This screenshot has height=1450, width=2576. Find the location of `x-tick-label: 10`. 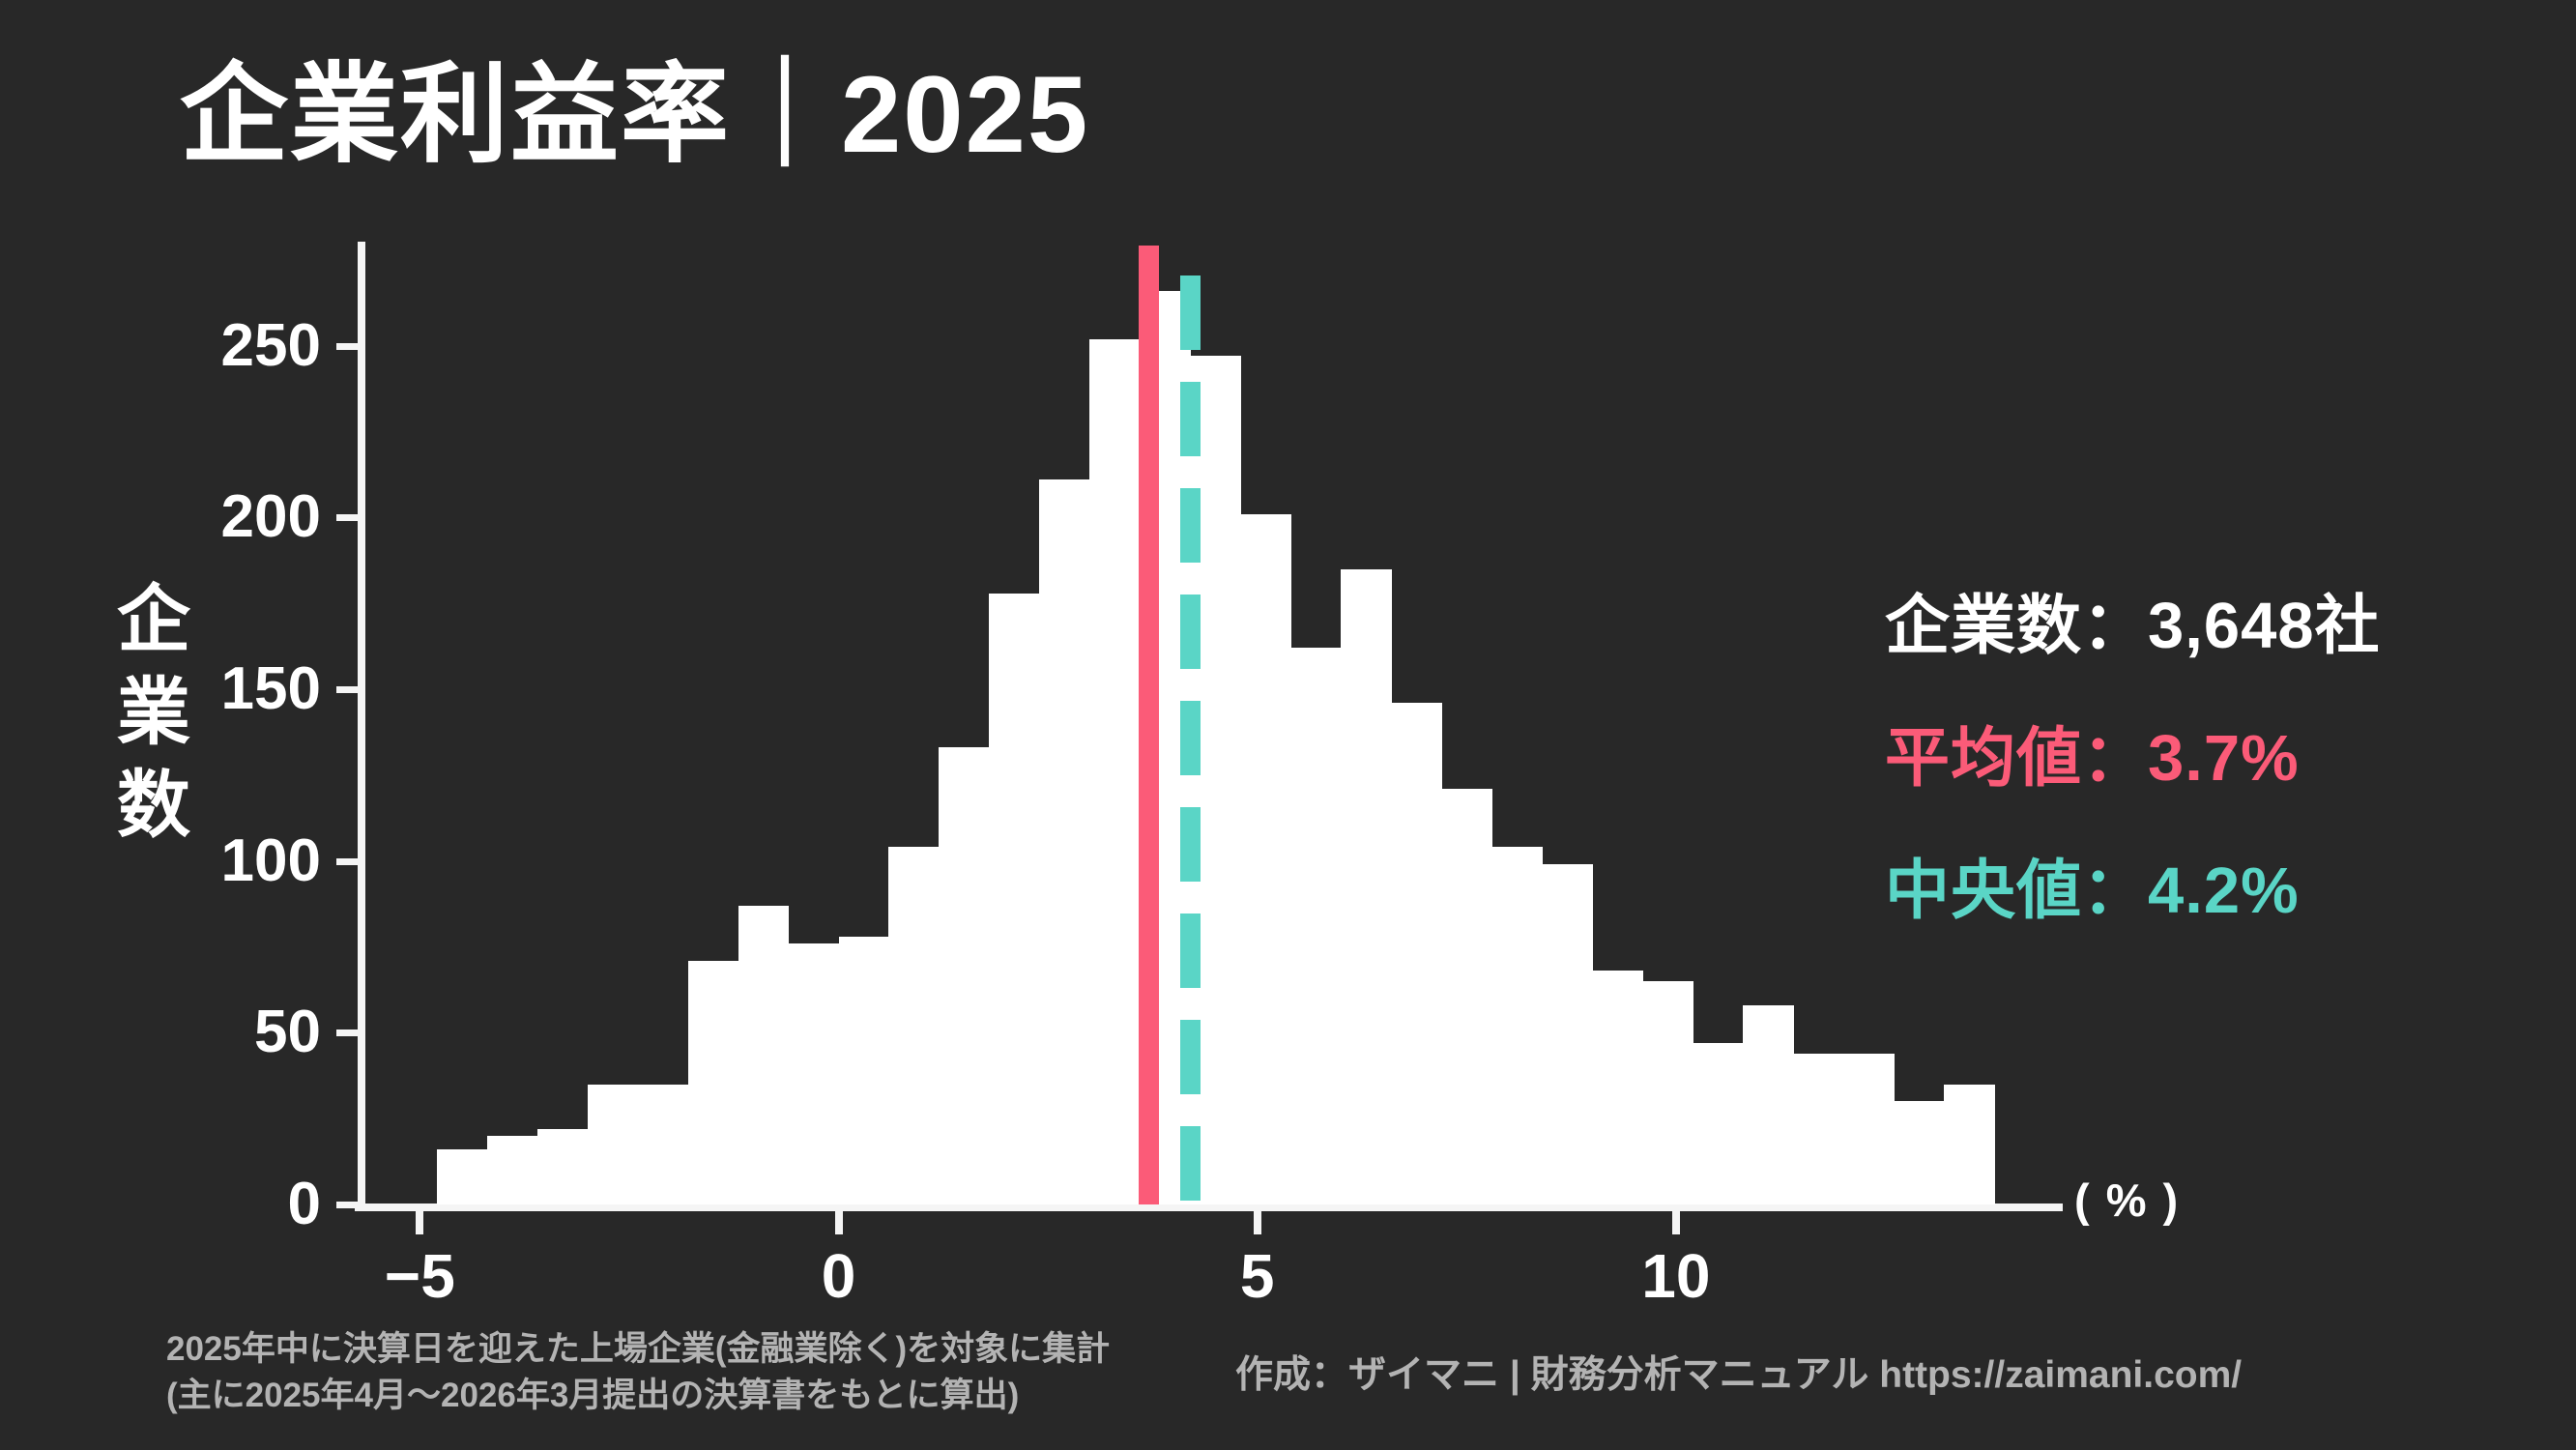

x-tick-label: 10 is located at coordinates (1676, 1276).